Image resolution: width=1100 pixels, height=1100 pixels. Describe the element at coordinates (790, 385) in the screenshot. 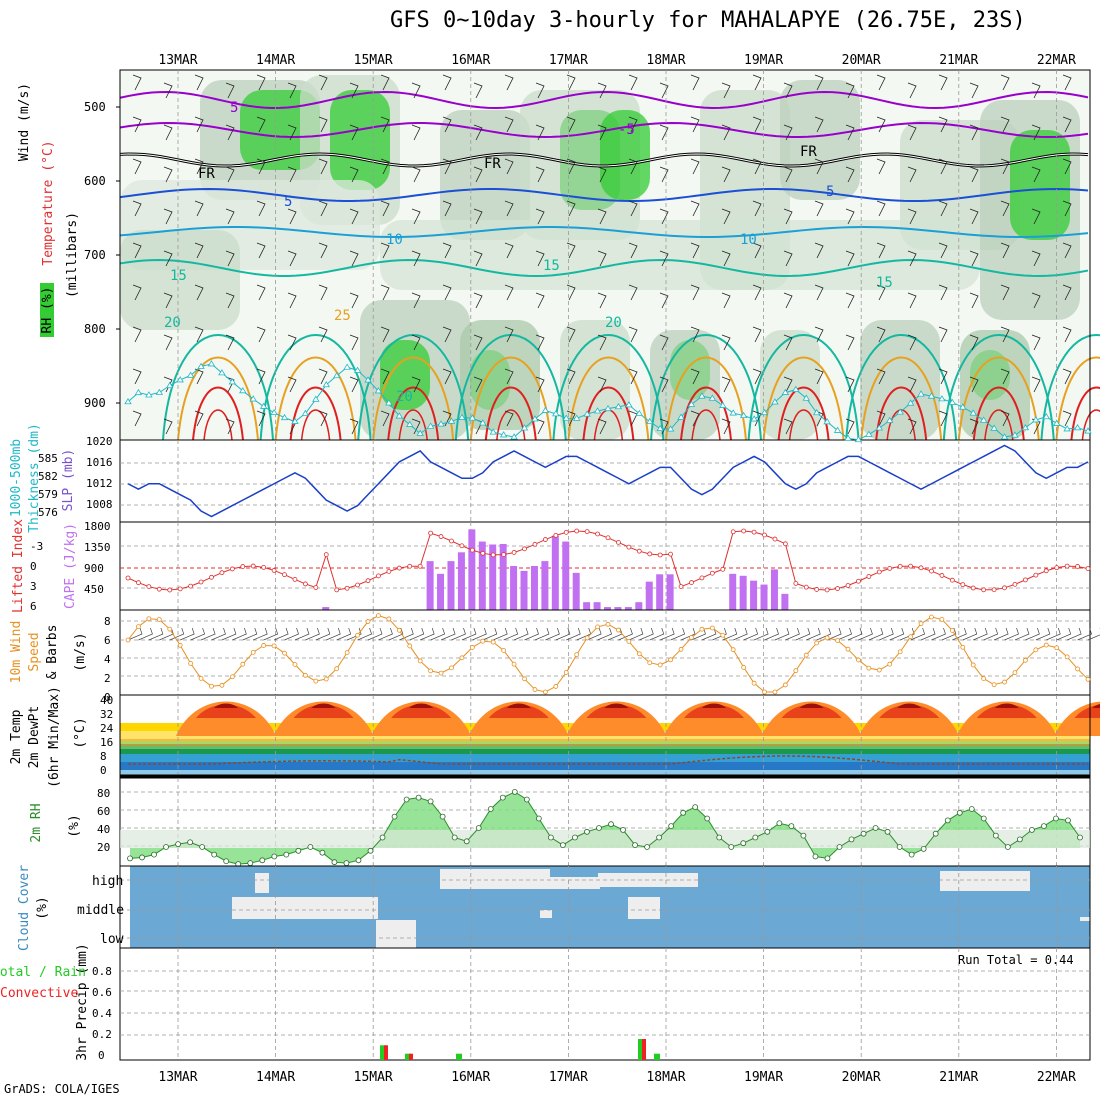

I see `rh-patch` at that location.